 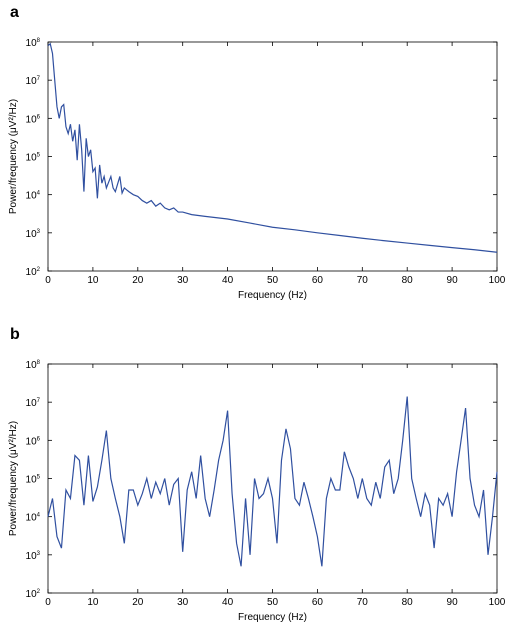 What do you see at coordinates (14, 12) in the screenshot?
I see `panel-label: a` at bounding box center [14, 12].